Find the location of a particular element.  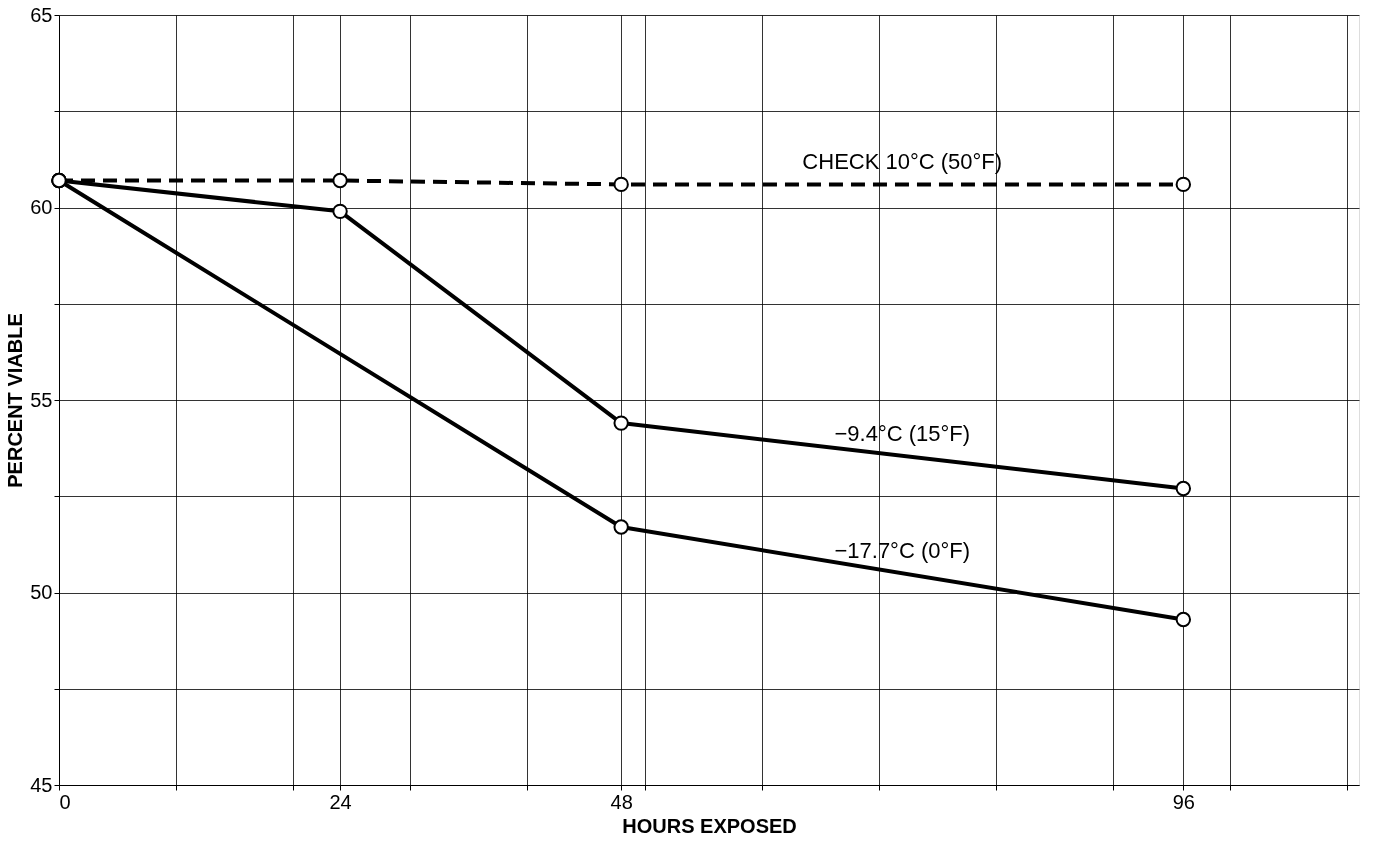

x-tick-label: 0 is located at coordinates (65, 801).